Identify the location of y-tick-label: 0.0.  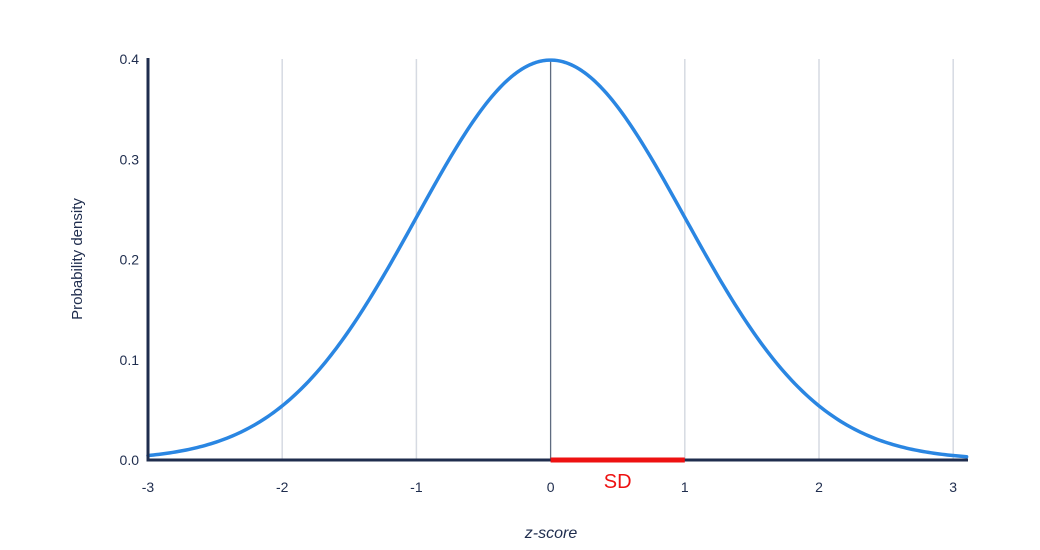
(130, 460).